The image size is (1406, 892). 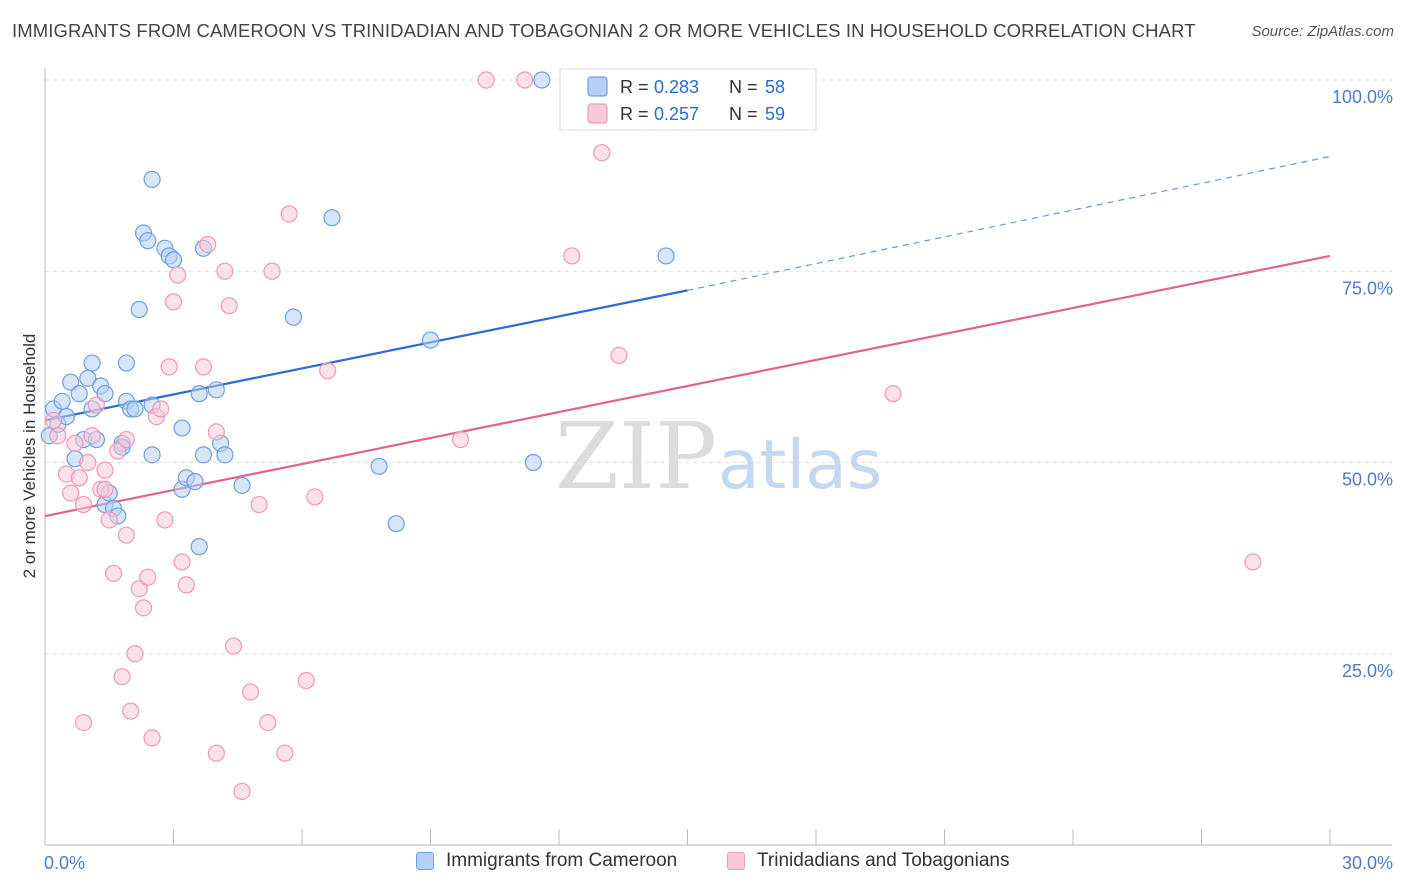 I want to click on watermark-atlas: atlas, so click(x=800, y=465).